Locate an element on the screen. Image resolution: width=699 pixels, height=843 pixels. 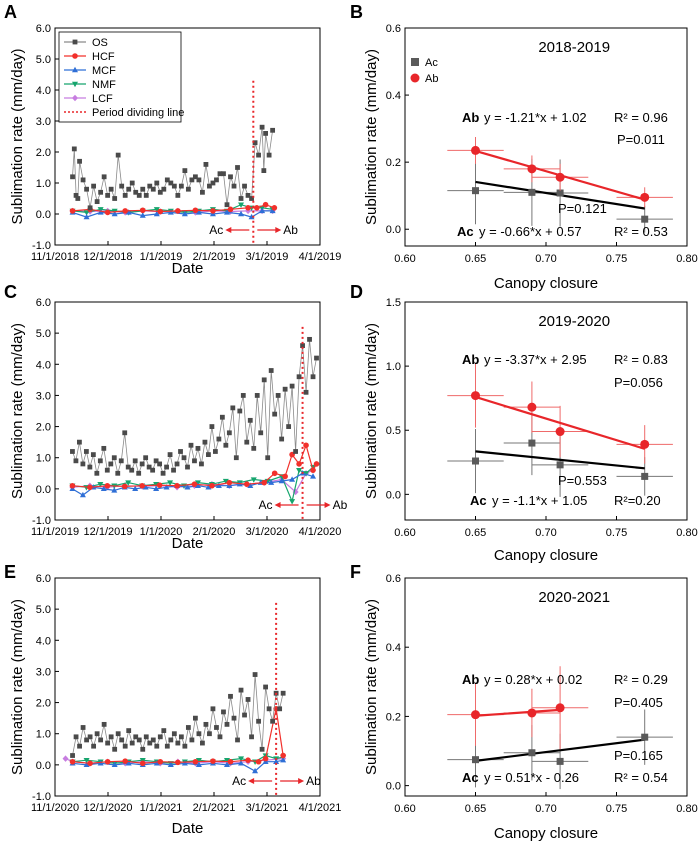
r2-ab-d: R² = 0.83 is located at coordinates (641, 359).